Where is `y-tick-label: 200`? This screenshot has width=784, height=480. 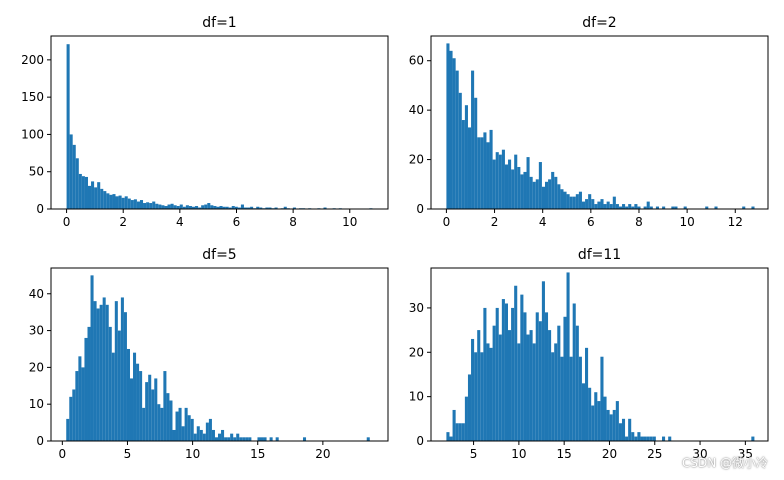 y-tick-label: 200 is located at coordinates (32, 60).